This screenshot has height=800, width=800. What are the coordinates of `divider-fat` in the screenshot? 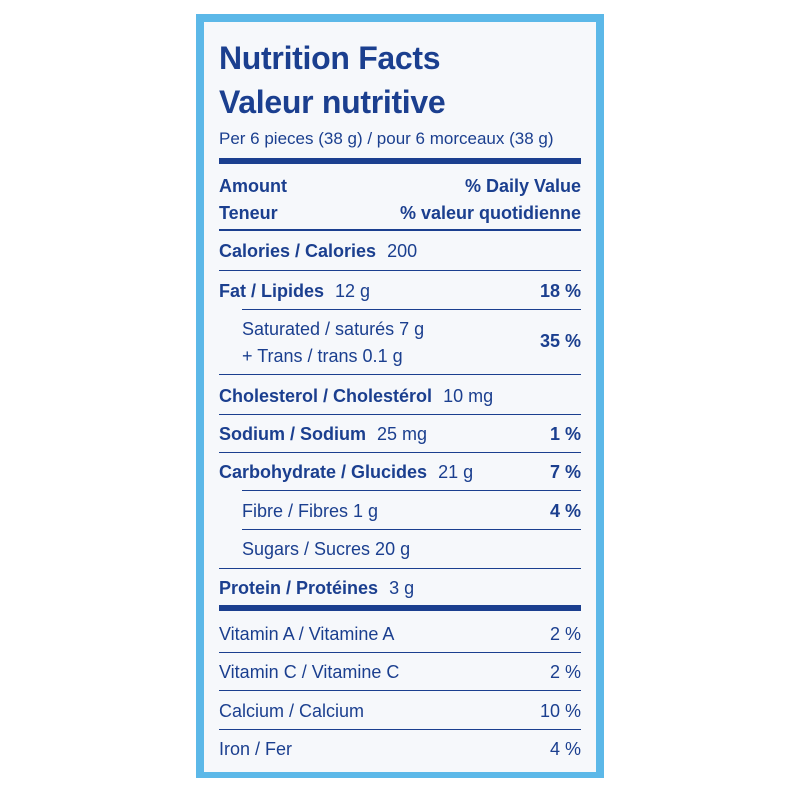 It's located at (411, 309).